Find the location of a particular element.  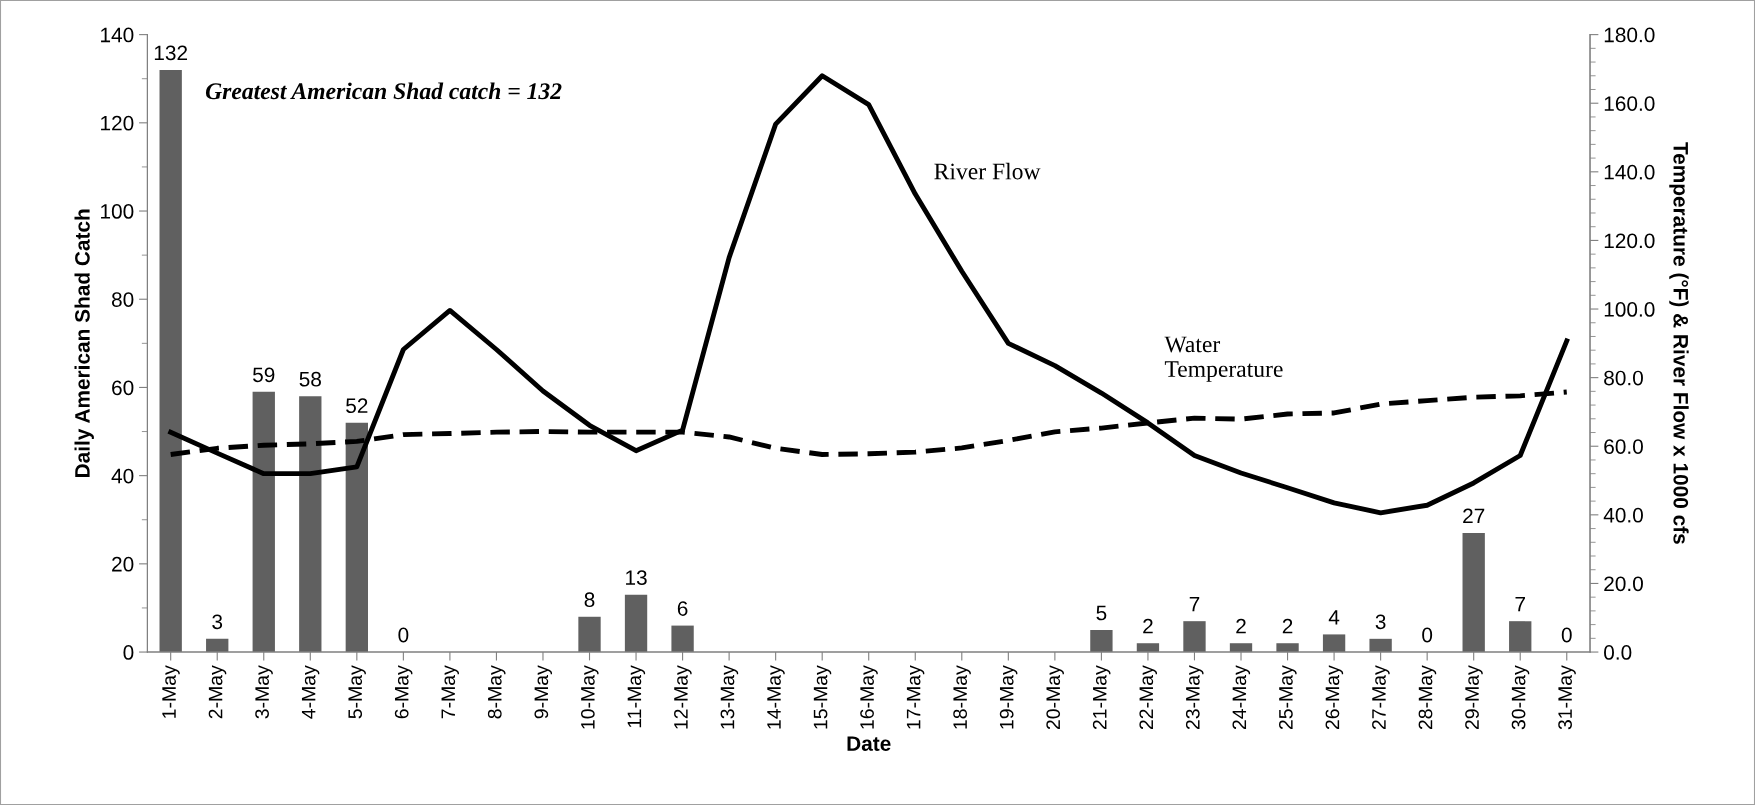

x-tick-label: 21-May is located at coordinates (1101, 697).